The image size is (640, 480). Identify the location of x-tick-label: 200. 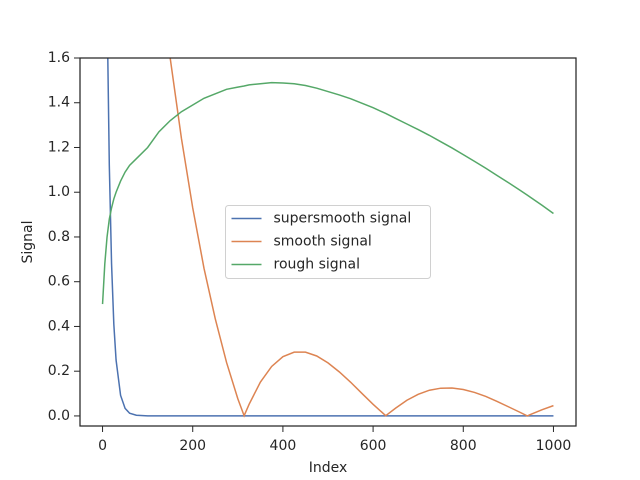
(192, 446).